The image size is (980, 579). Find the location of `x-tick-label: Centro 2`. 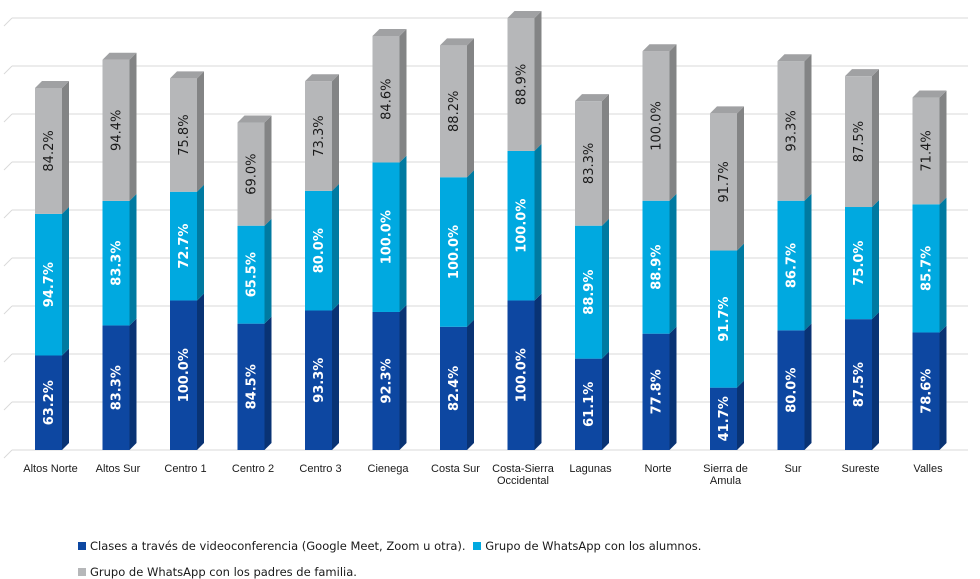

x-tick-label: Centro 2 is located at coordinates (253, 469).